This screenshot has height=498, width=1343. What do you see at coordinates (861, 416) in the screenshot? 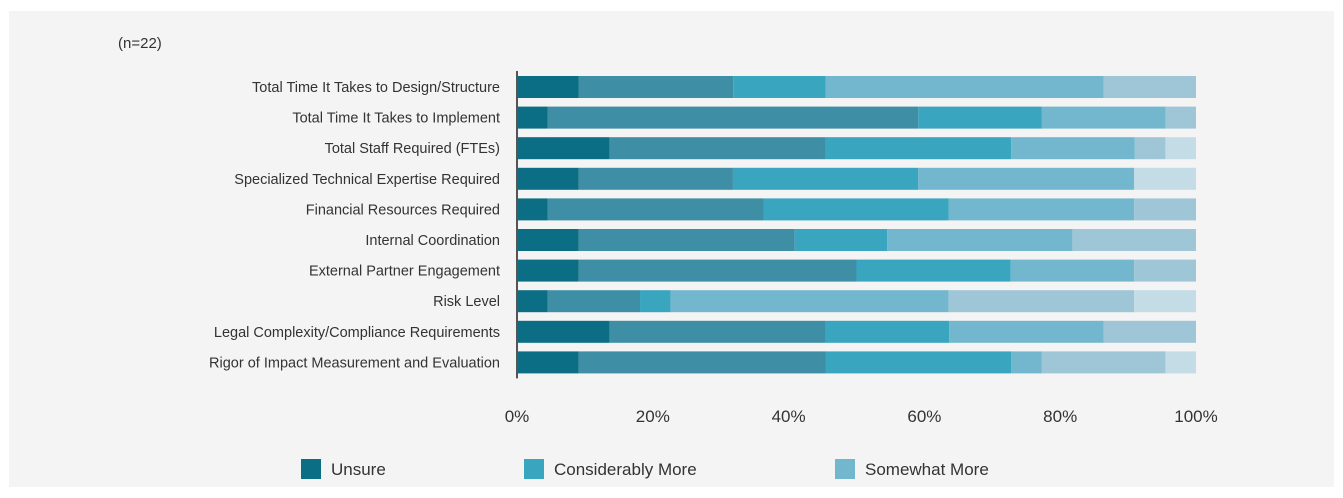
I see `x-tick-labels: 0% 20% 40% 60% 80% 100%` at bounding box center [861, 416].